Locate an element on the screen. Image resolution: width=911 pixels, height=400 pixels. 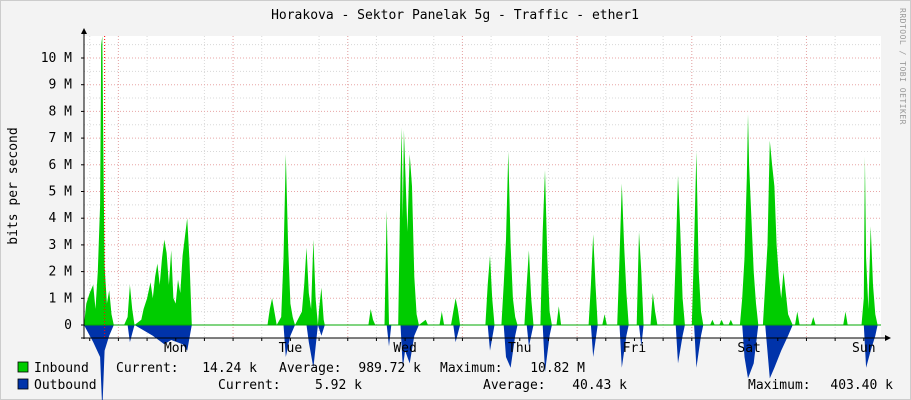
y-tick-labels: 0 1 M 2 M 3 M 4 M 5 M 6 M 7 M 8 M 9 M 10 M is located at coordinates (56, 192).